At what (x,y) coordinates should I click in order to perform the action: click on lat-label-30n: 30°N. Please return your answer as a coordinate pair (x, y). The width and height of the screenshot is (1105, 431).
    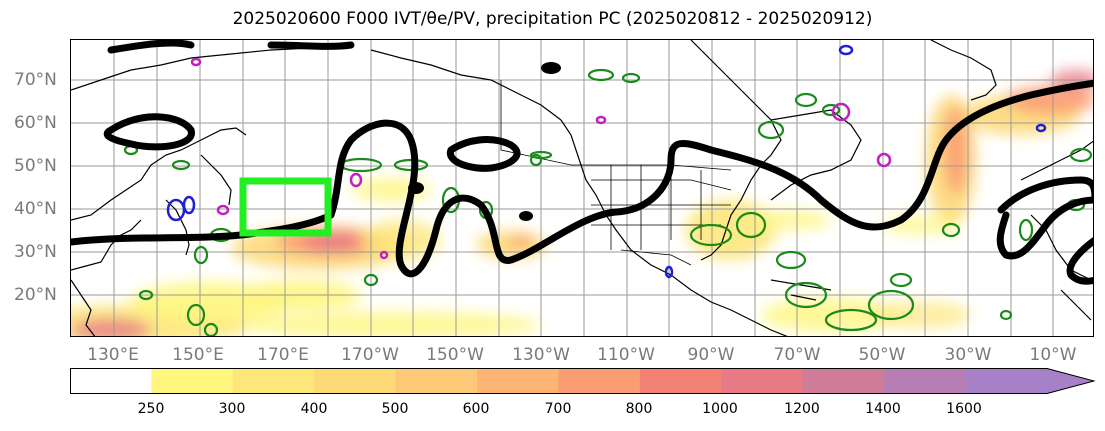
    Looking at the image, I should click on (35, 252).